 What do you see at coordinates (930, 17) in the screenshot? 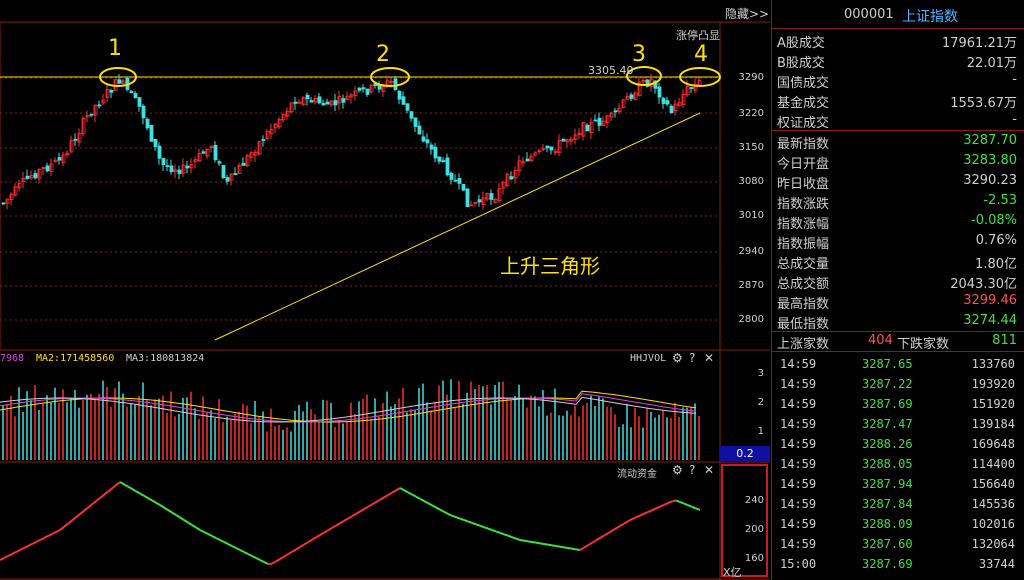
I see `index-name: 上证指数` at bounding box center [930, 17].